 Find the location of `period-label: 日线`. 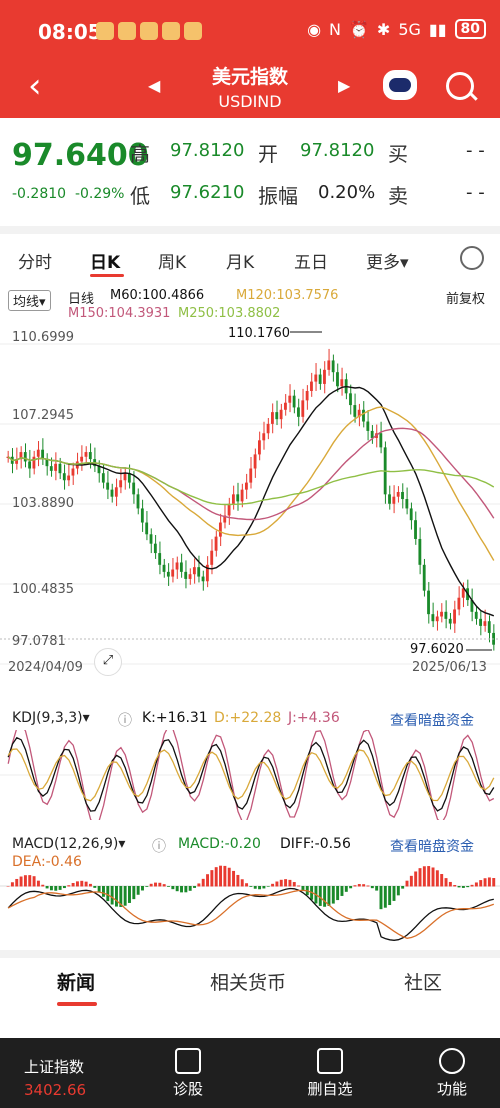

period-label: 日线 is located at coordinates (81, 299).